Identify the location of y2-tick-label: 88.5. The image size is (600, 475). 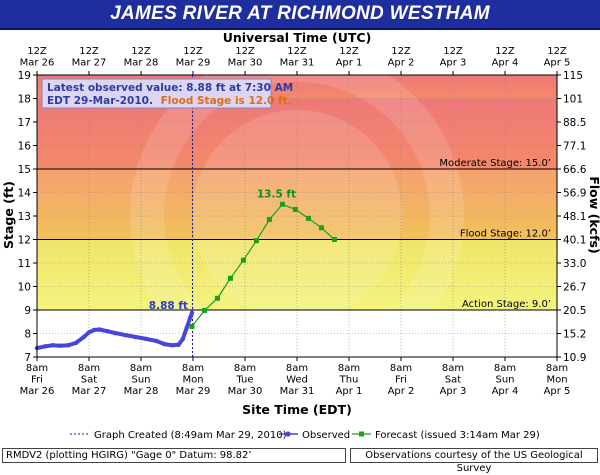
(574, 123).